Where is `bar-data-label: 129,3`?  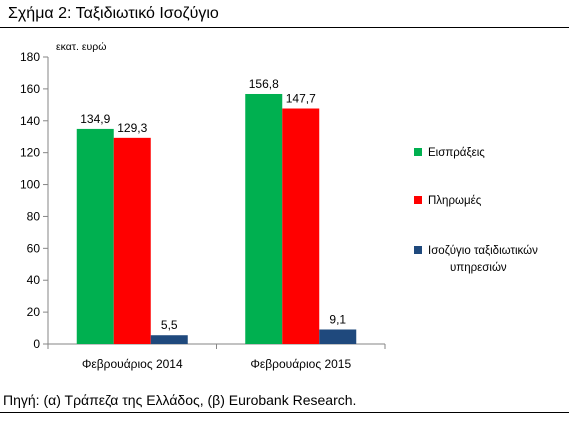
bar-data-label: 129,3 is located at coordinates (132, 128).